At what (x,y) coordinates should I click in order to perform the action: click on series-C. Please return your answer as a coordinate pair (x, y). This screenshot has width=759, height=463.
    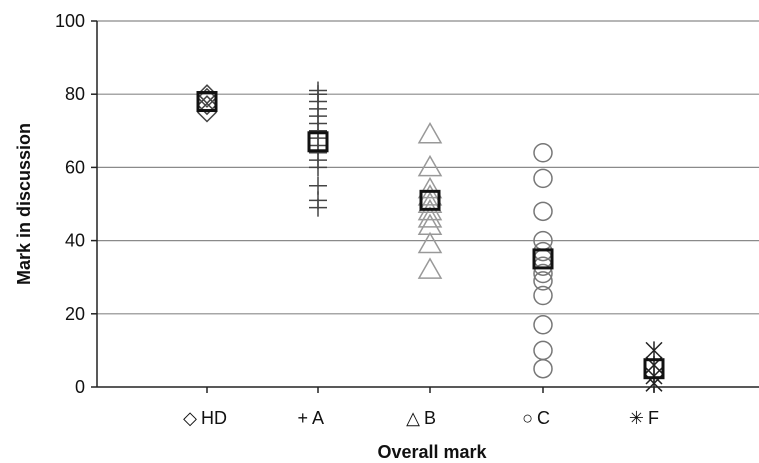
    Looking at the image, I should click on (543, 261).